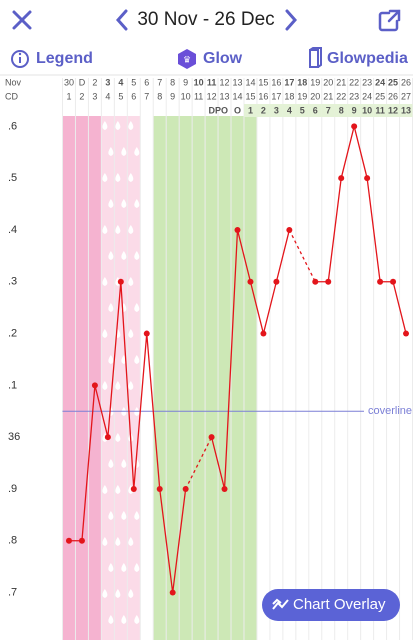  Describe the element at coordinates (133, 96) in the screenshot. I see `cycle-day-label: 6` at that location.